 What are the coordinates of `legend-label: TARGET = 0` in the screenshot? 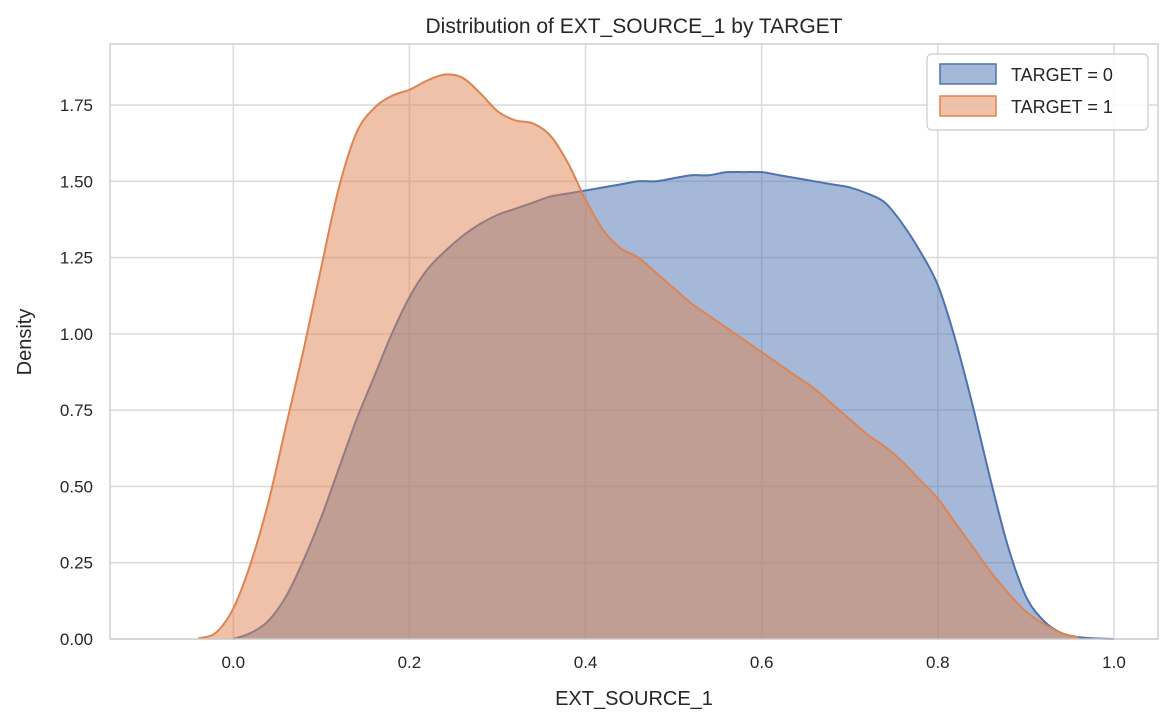 It's located at (1062, 75).